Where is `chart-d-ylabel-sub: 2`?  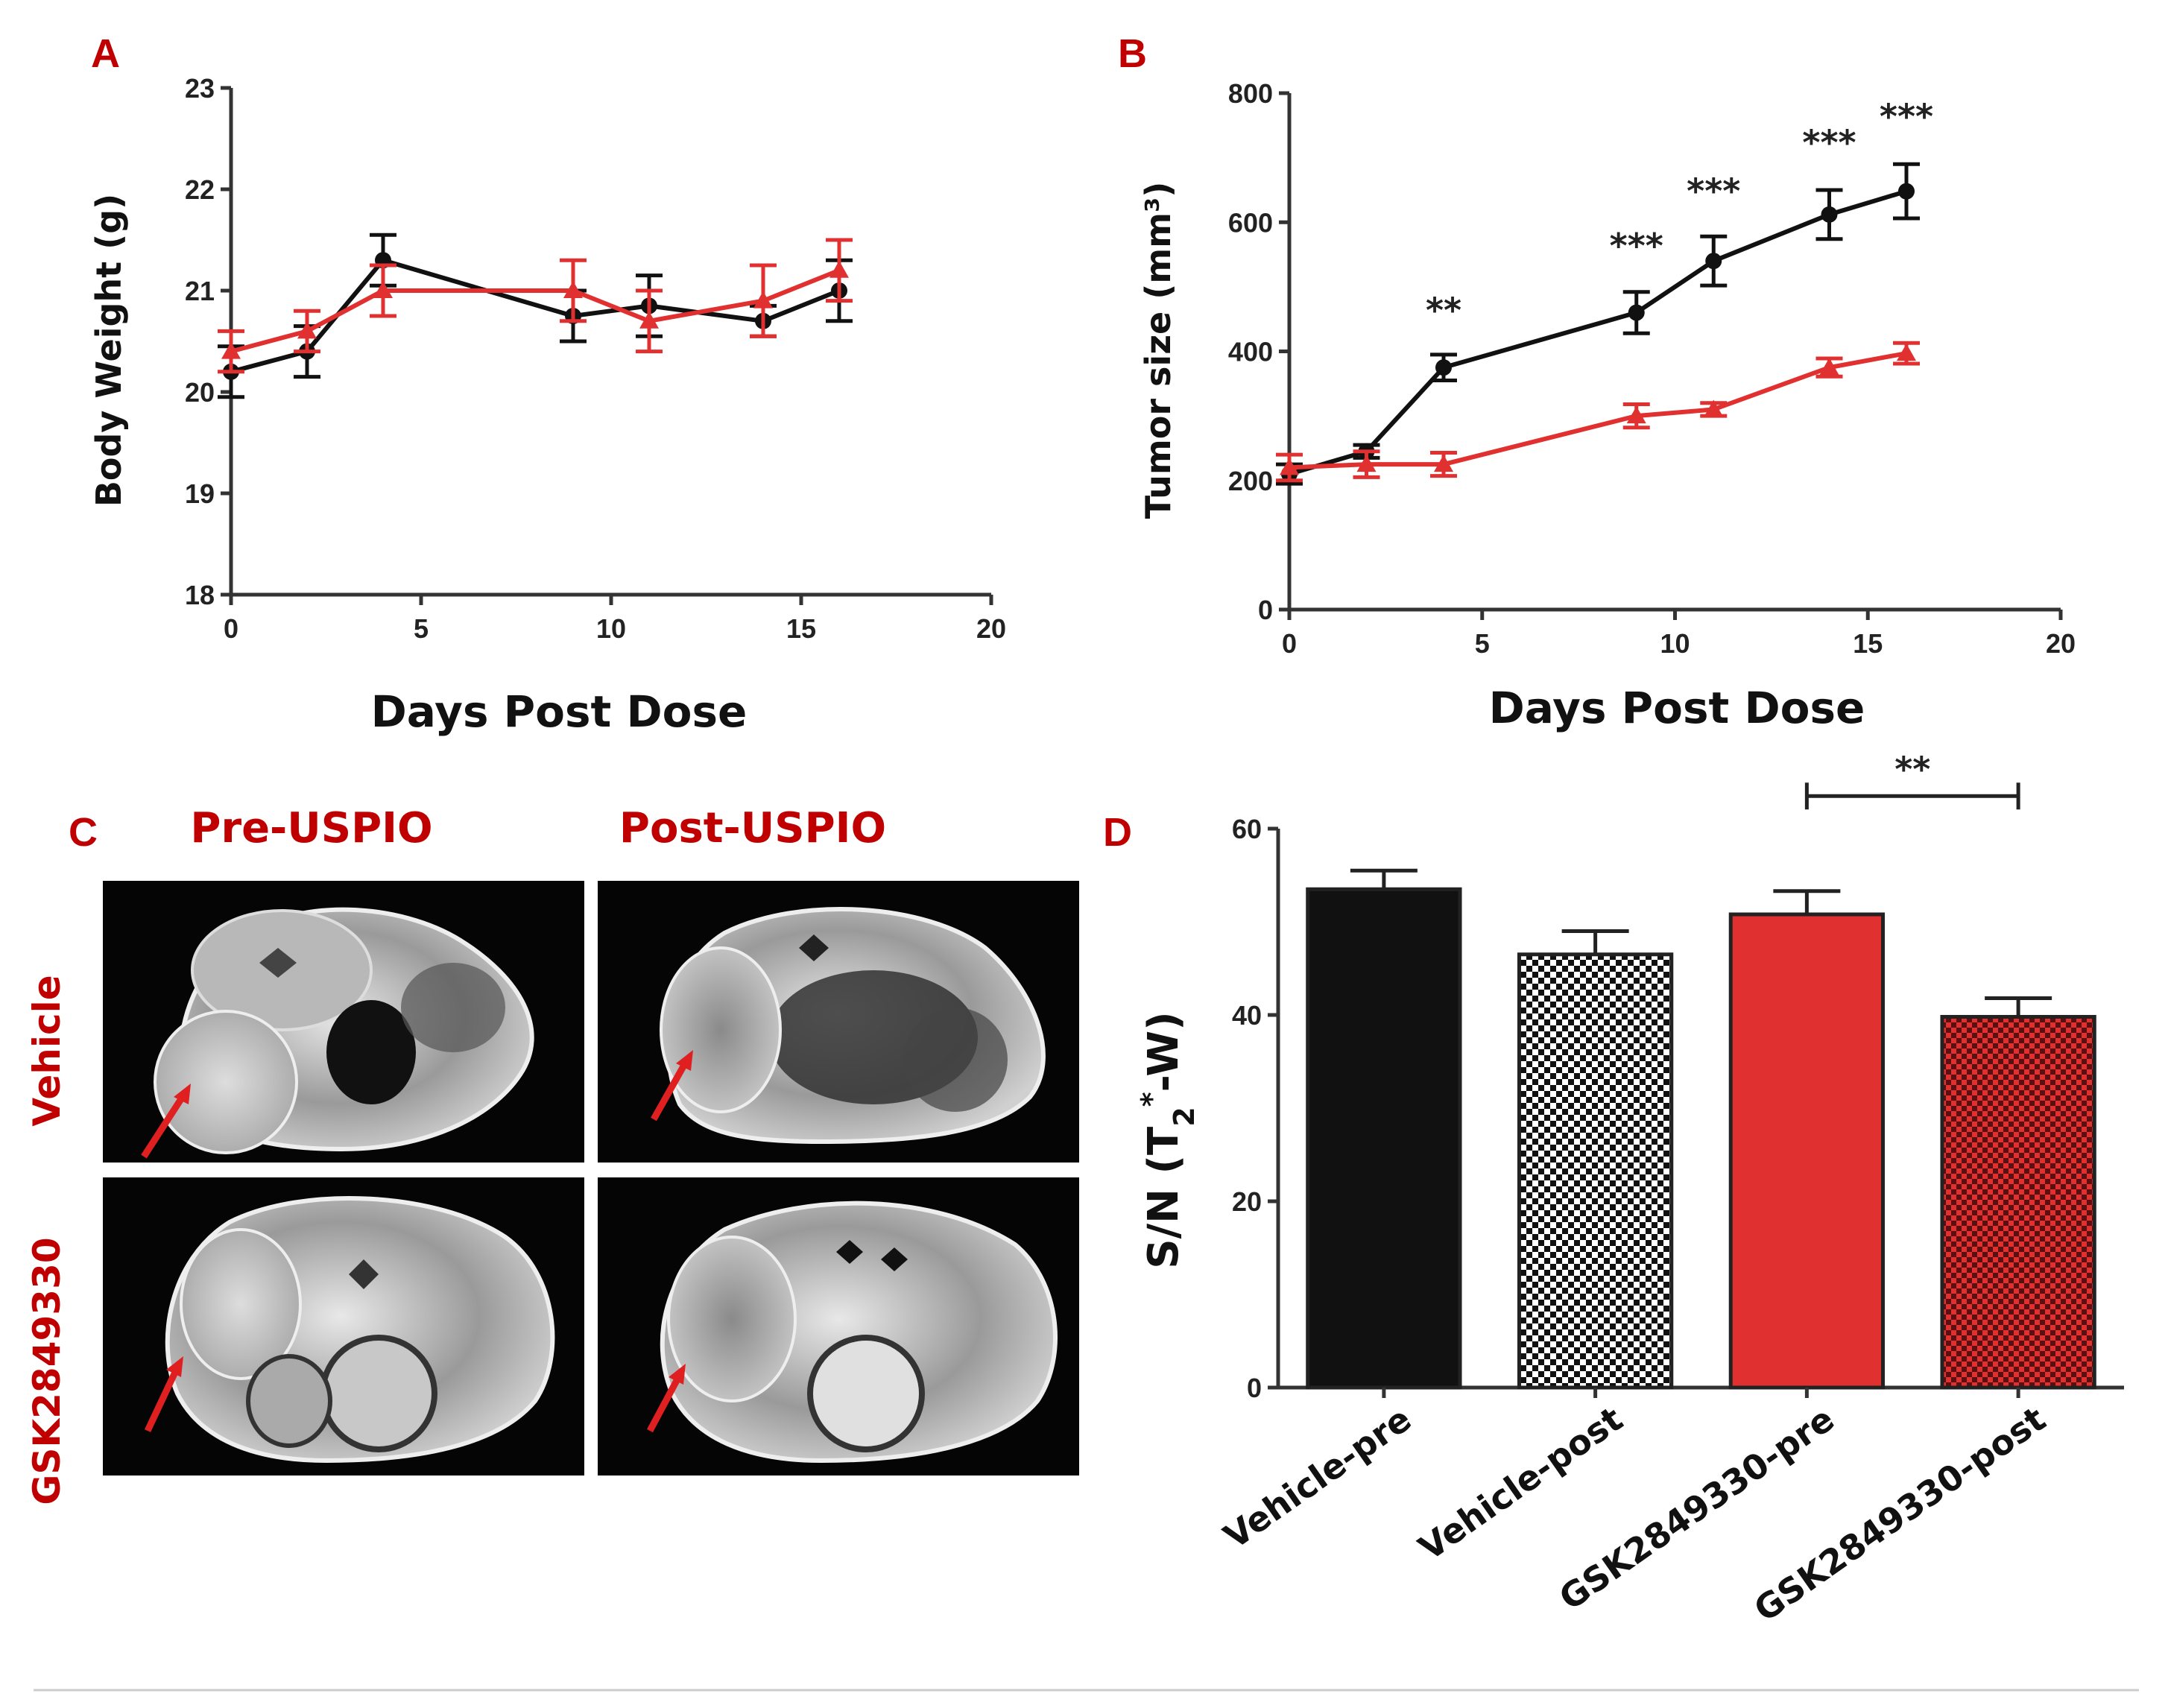
chart-d-ylabel-sub: 2 is located at coordinates (1184, 1116).